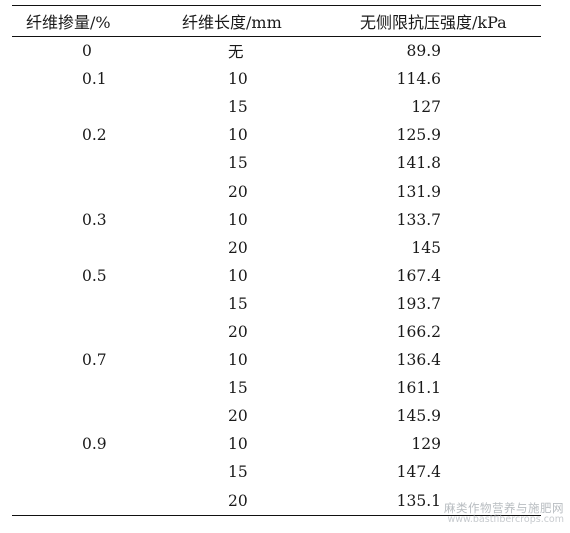 The width and height of the screenshot is (570, 533). What do you see at coordinates (418, 275) in the screenshot?
I see `cell-ucs: 167.4` at bounding box center [418, 275].